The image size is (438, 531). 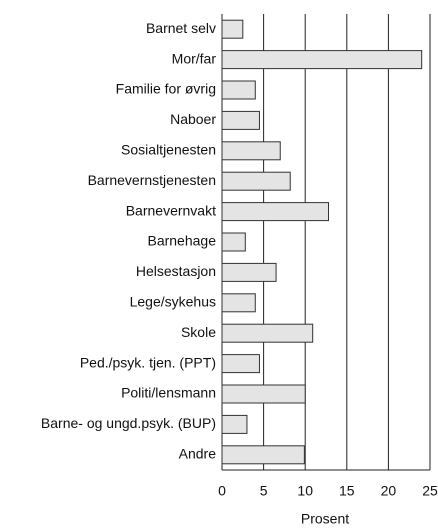 What do you see at coordinates (173, 302) in the screenshot?
I see `y-tick-label: Lege/sykehus` at bounding box center [173, 302].